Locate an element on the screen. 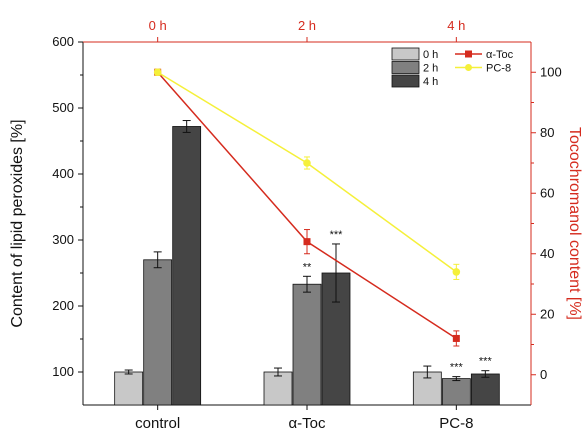 This screenshot has width=588, height=433. x-tick-label: α-Toc is located at coordinates (307, 423).